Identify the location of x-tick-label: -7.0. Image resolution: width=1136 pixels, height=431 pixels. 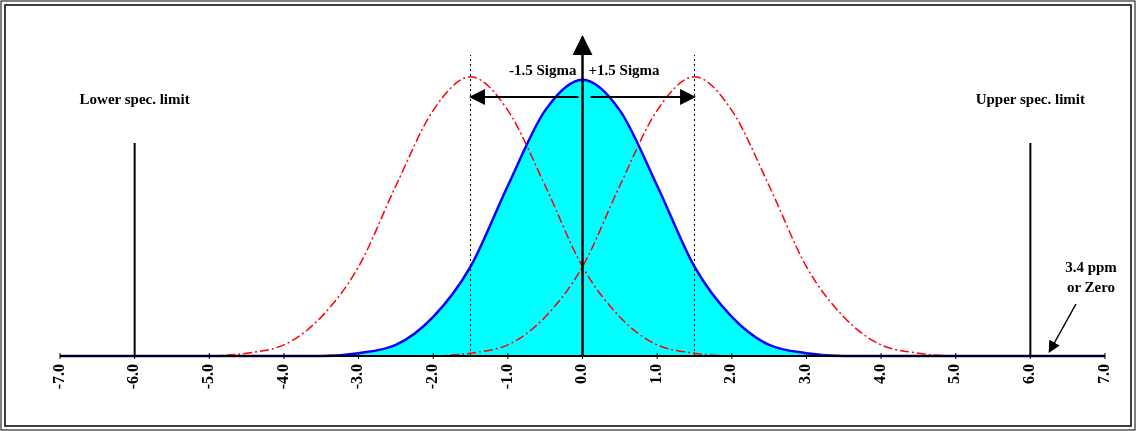
(58, 377).